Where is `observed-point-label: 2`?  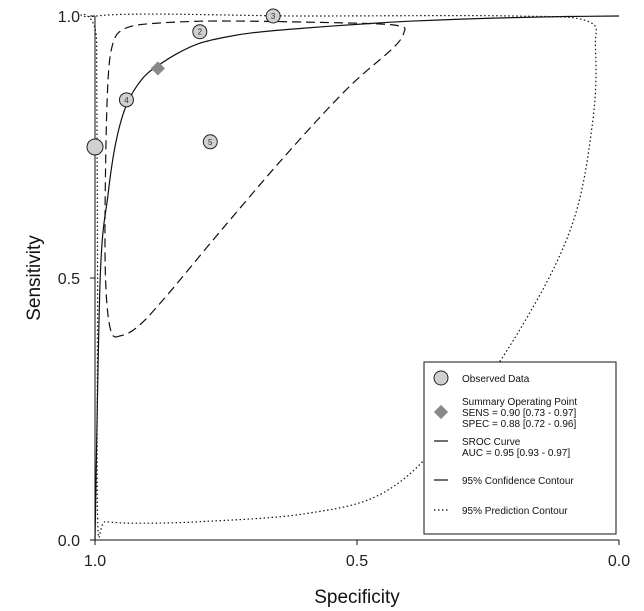
observed-point-label: 2 is located at coordinates (200, 32).